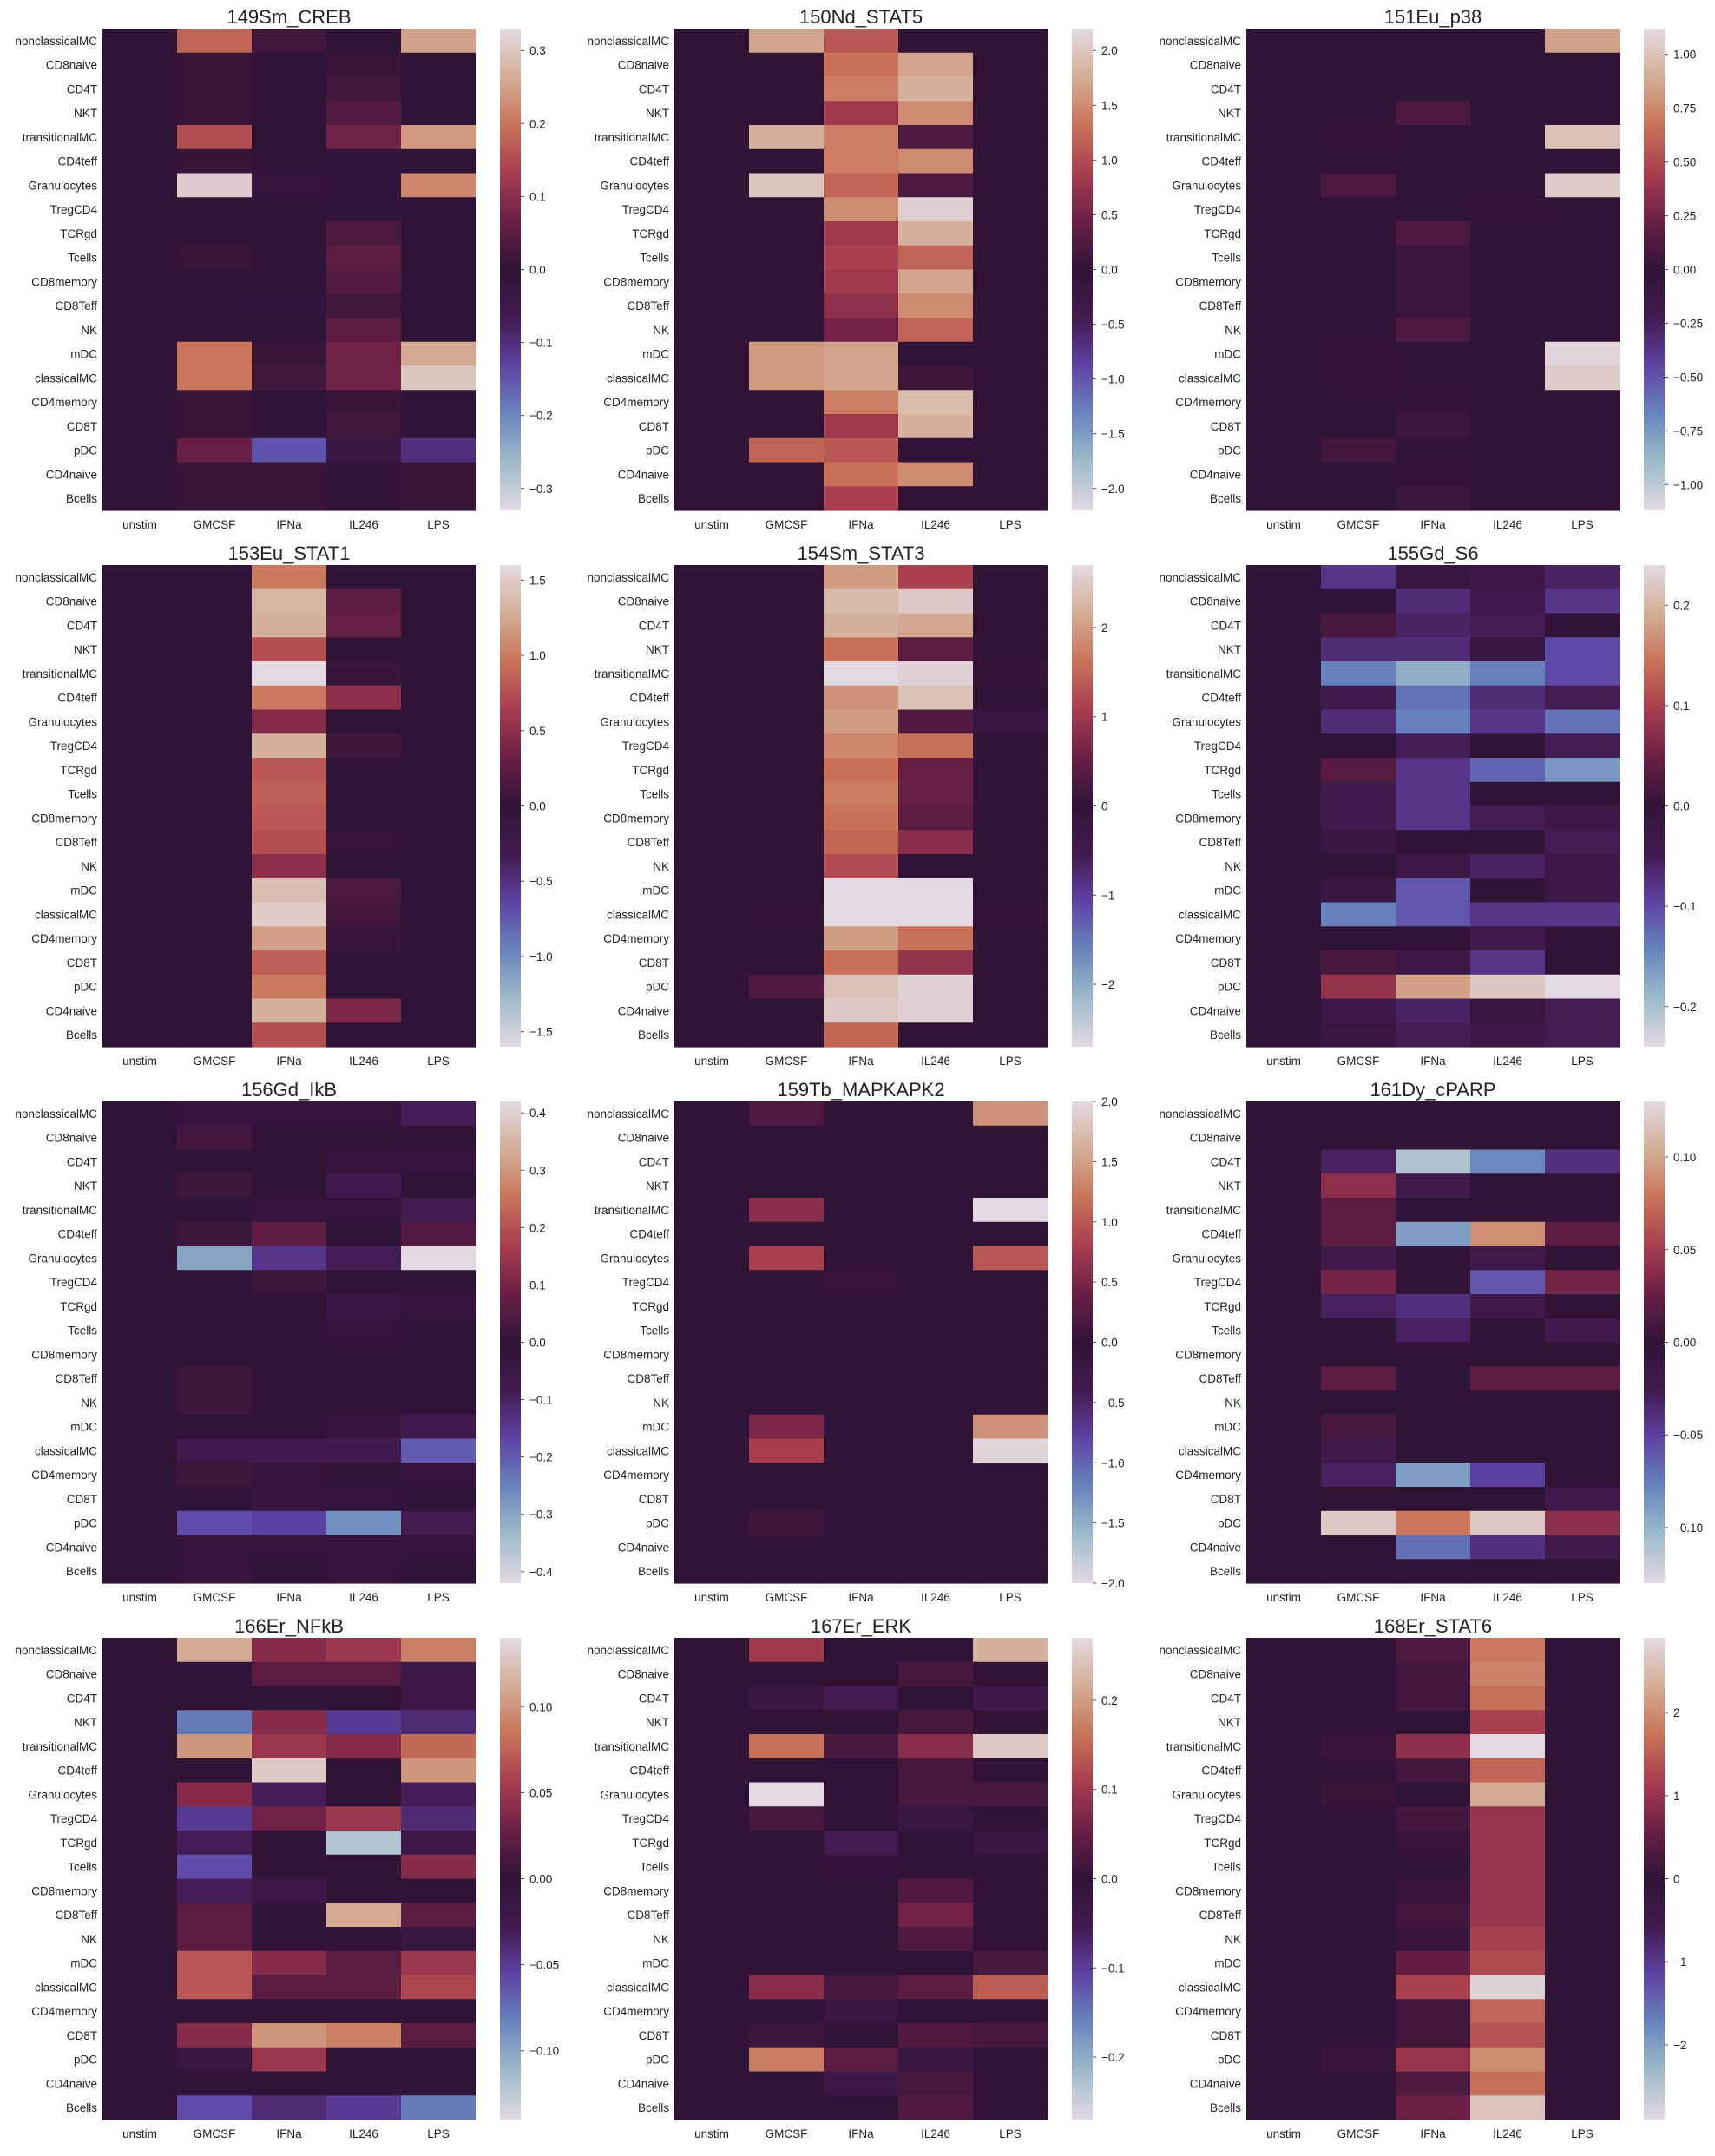 This screenshot has height=2156, width=1715. I want to click on row-label: Bcells, so click(81, 1571).